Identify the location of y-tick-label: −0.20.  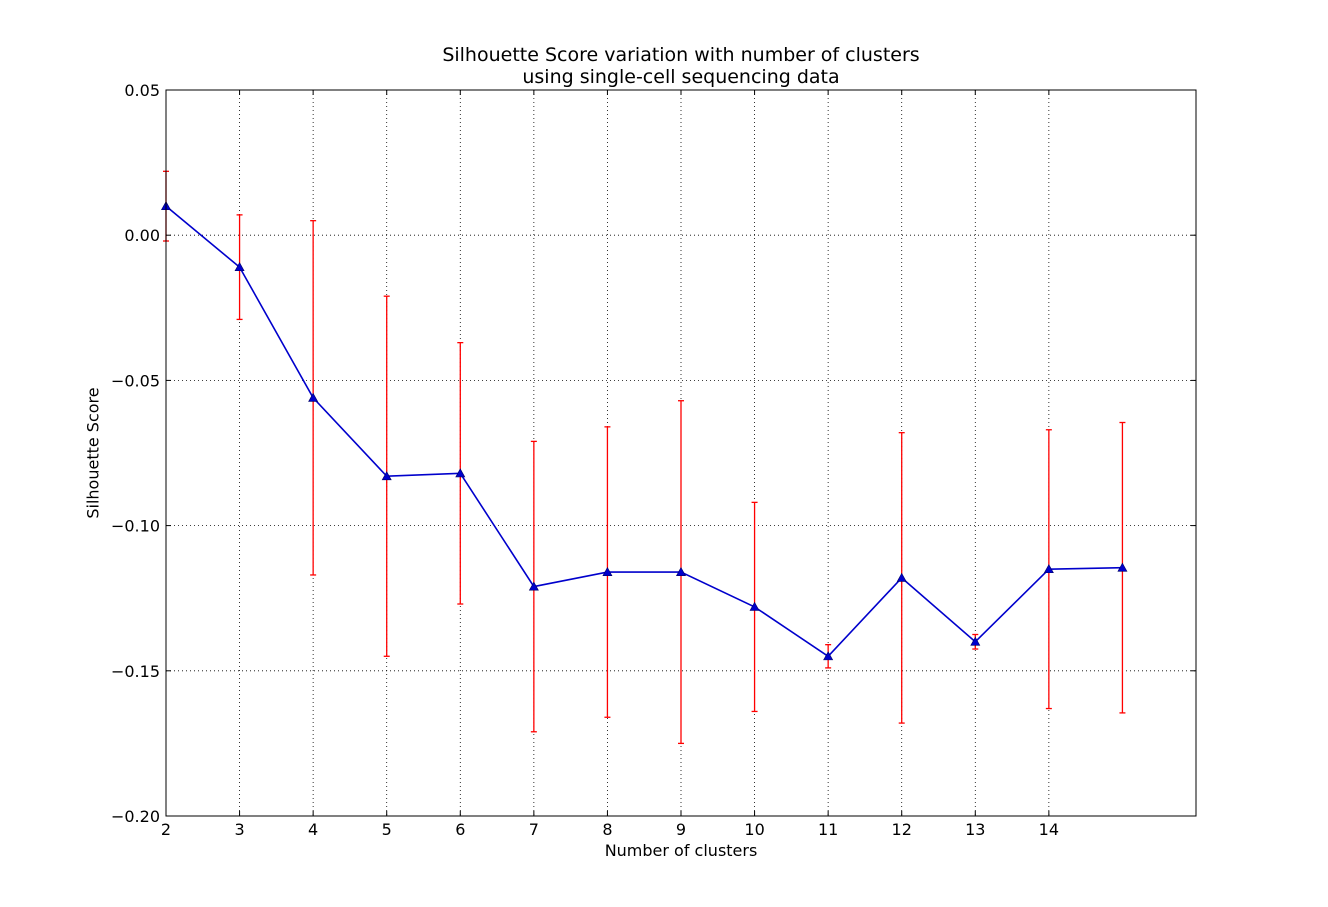
(135, 816).